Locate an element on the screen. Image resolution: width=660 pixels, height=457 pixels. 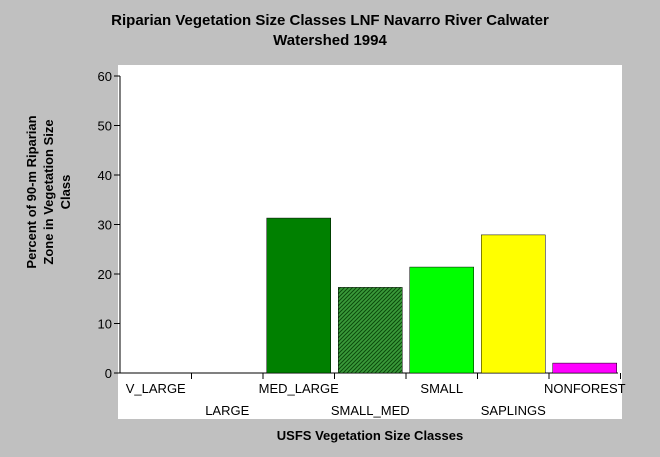
y-tick-label: 40 is located at coordinates (105, 175).